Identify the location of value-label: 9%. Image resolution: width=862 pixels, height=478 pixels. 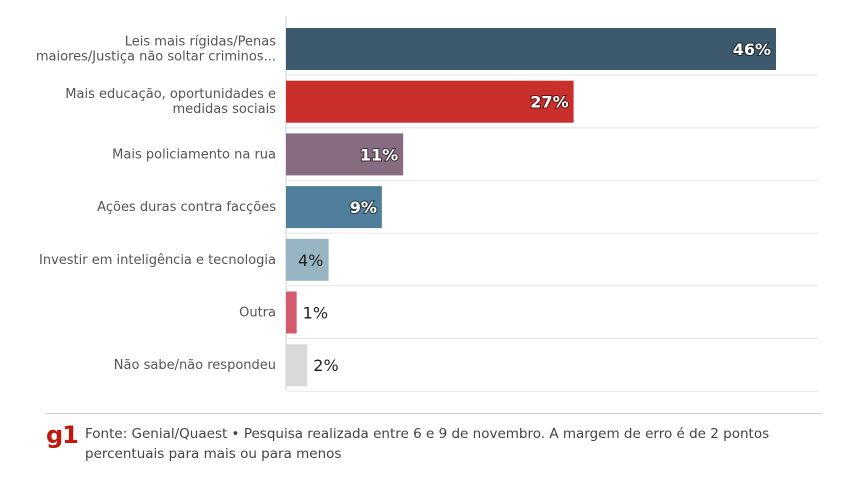
(363, 207).